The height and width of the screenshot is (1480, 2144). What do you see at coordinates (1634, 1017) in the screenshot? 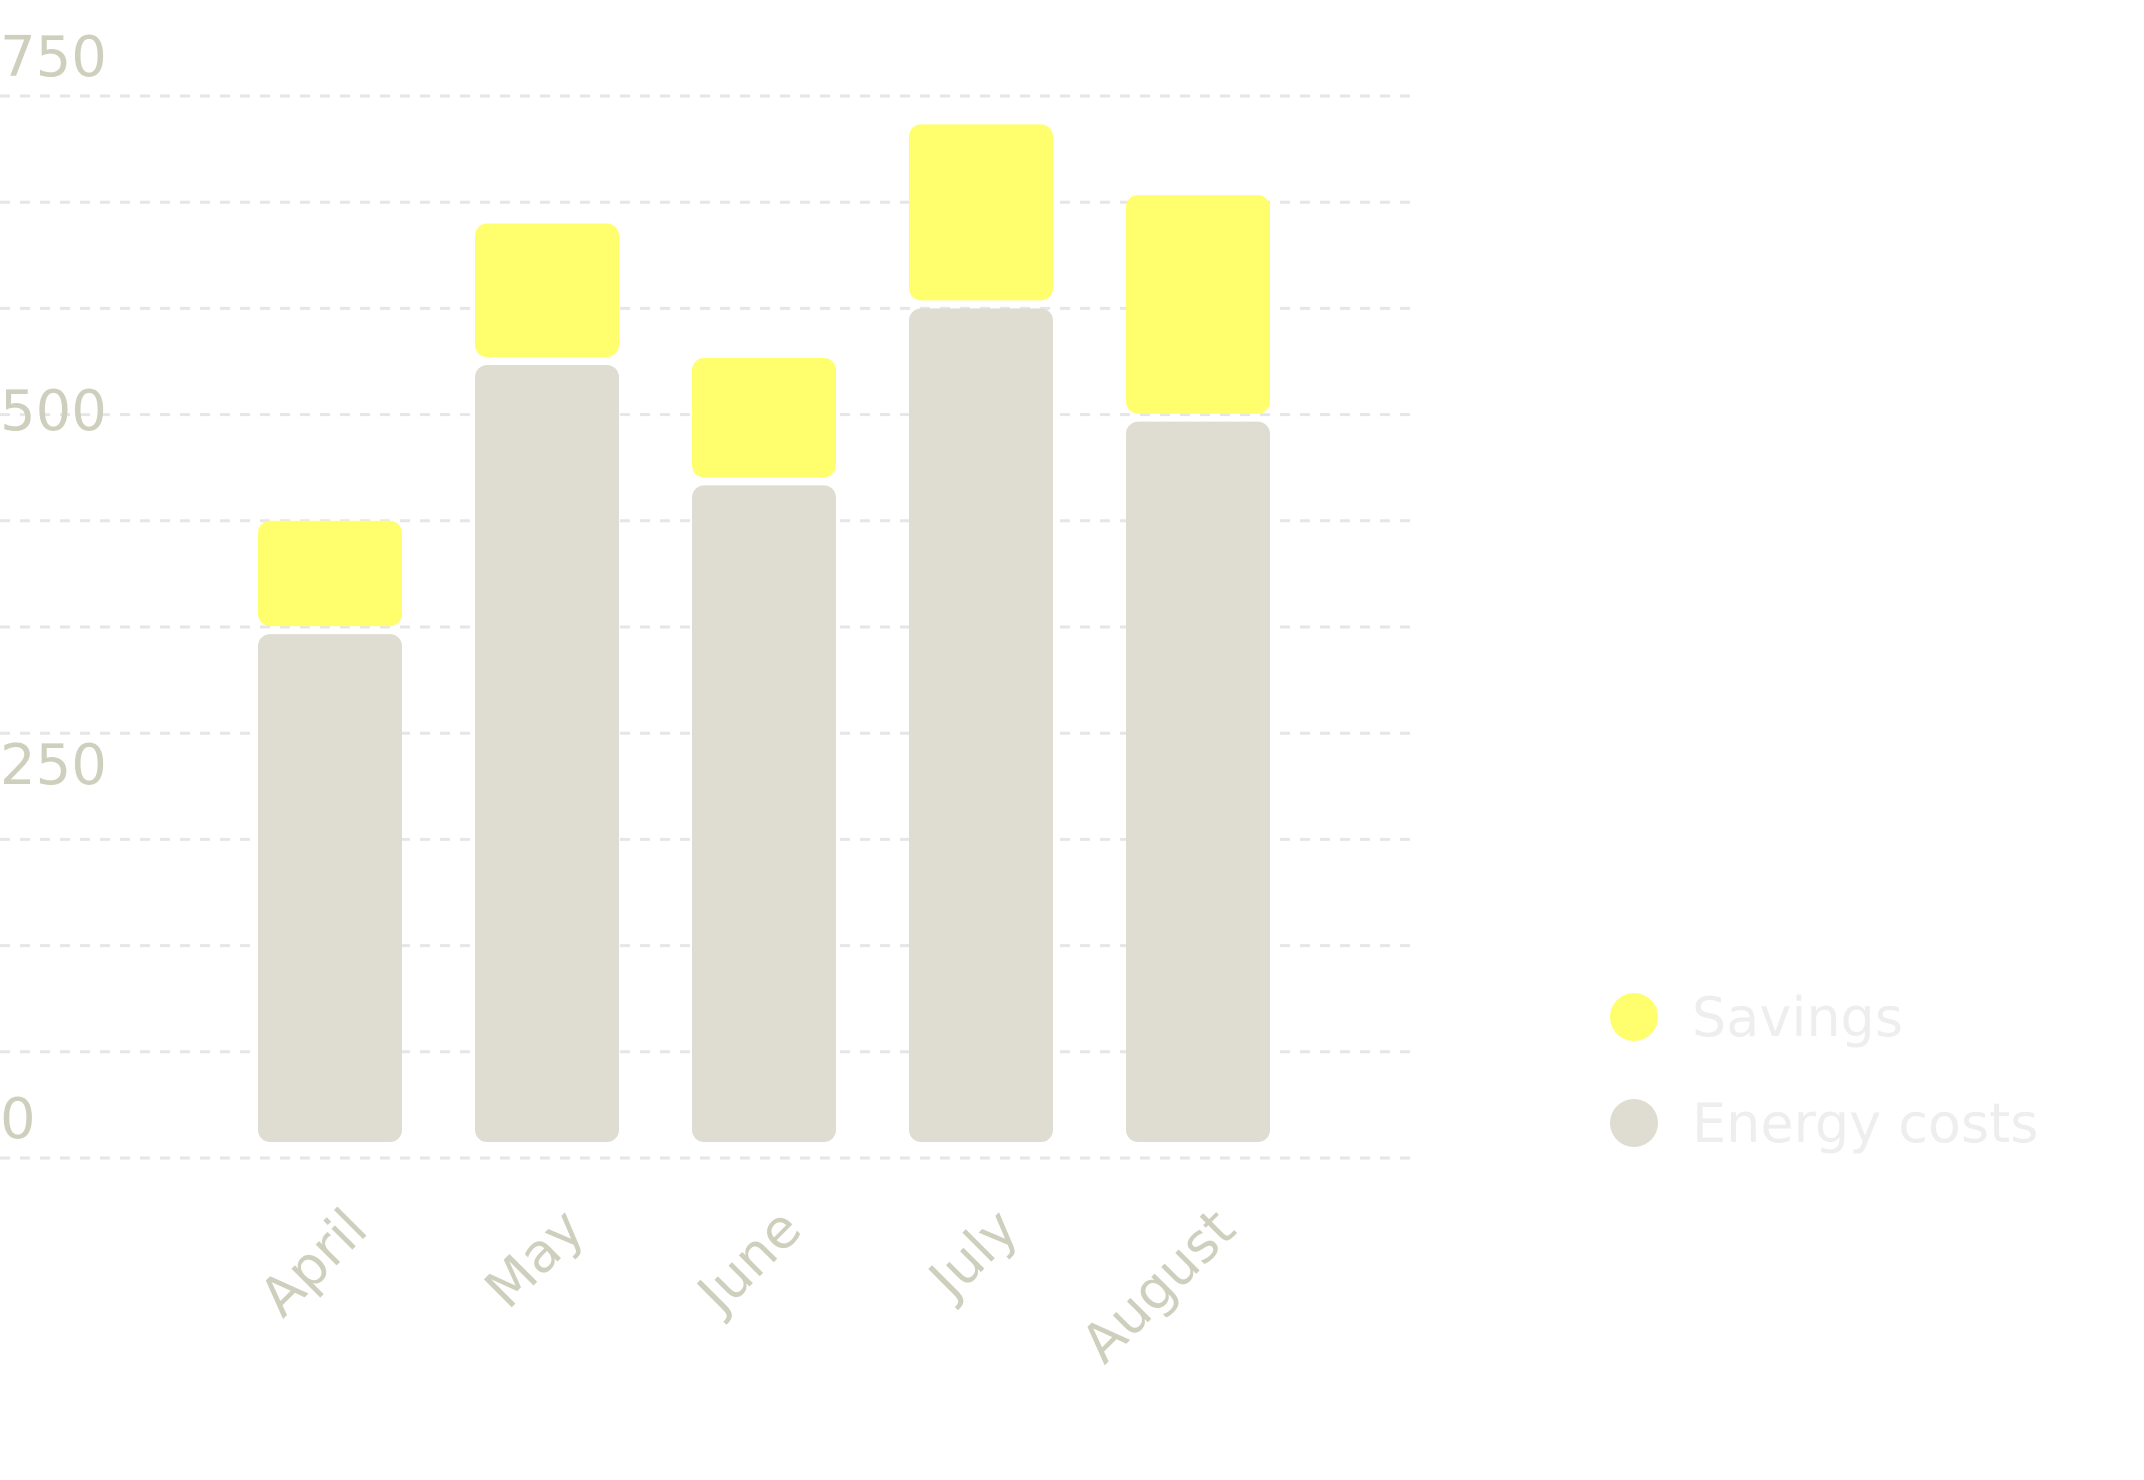
I see `legend-swatch-savings` at bounding box center [1634, 1017].